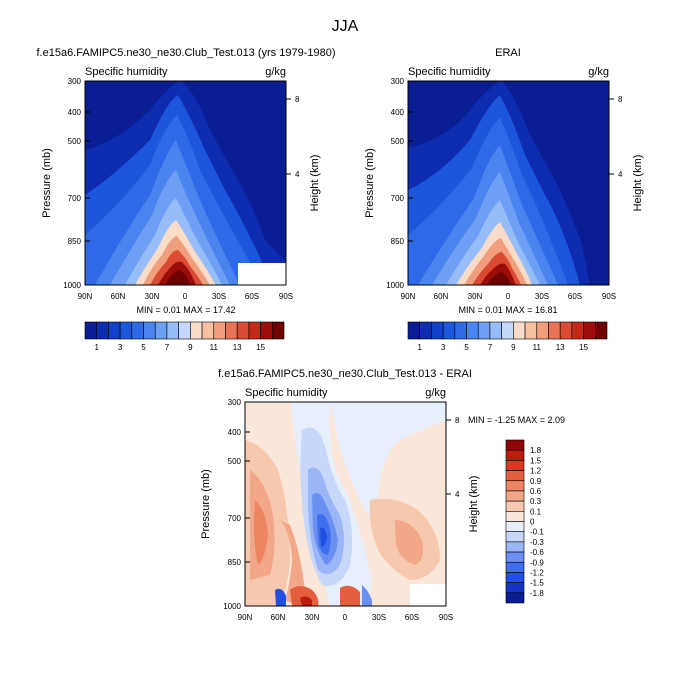 This screenshot has height=690, width=691. Describe the element at coordinates (453, 457) in the screenshot. I see `right-axis-ticks: 8 4` at that location.